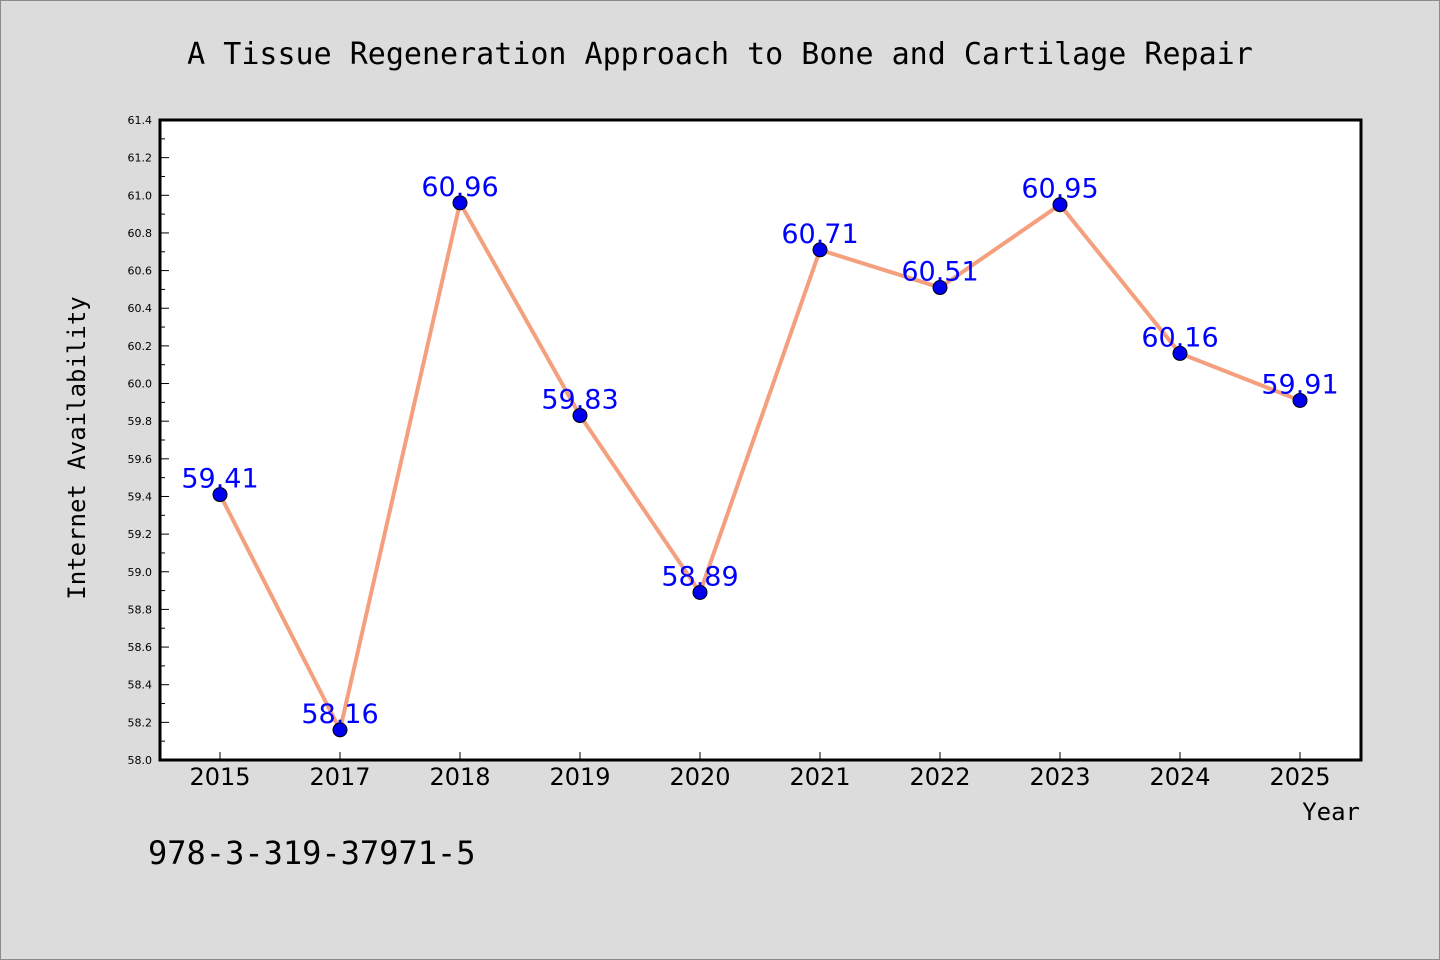  I want to click on x-tick-label: 2017, so click(339, 777).